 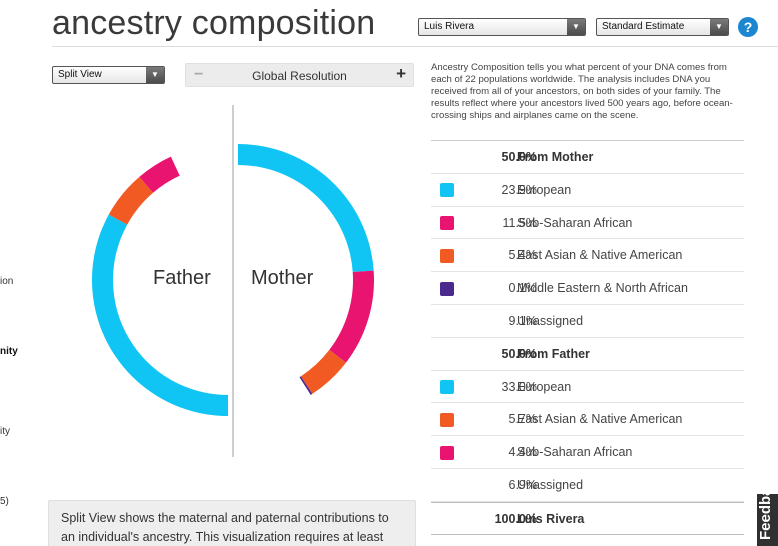 I want to click on population-name: From Father, so click(x=553, y=353).